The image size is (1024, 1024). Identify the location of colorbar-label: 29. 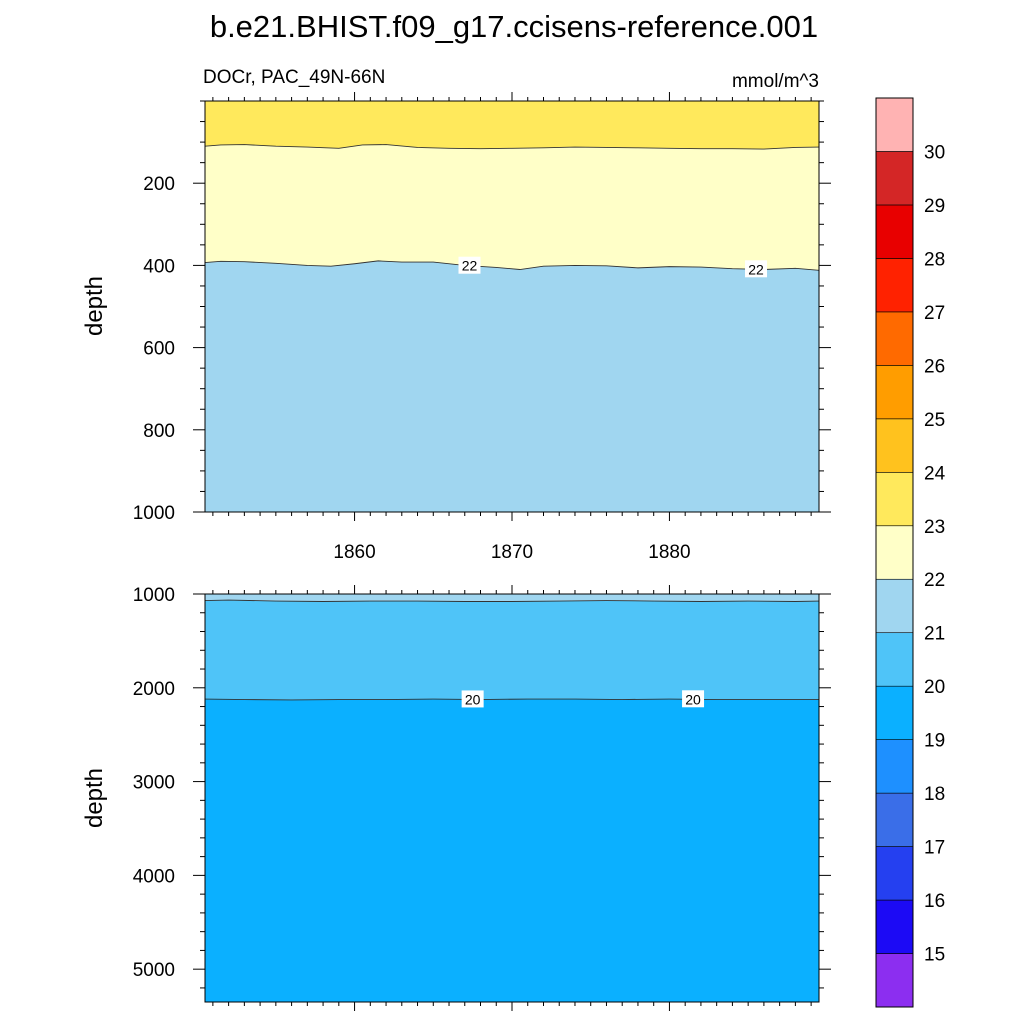
(934, 206).